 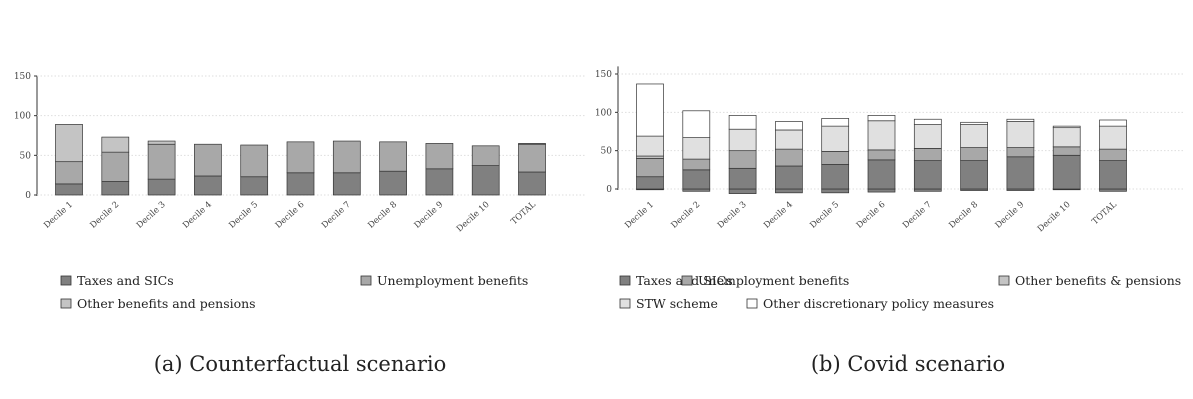 I want to click on bar-stw-scheme-total, so click(x=1113, y=137).